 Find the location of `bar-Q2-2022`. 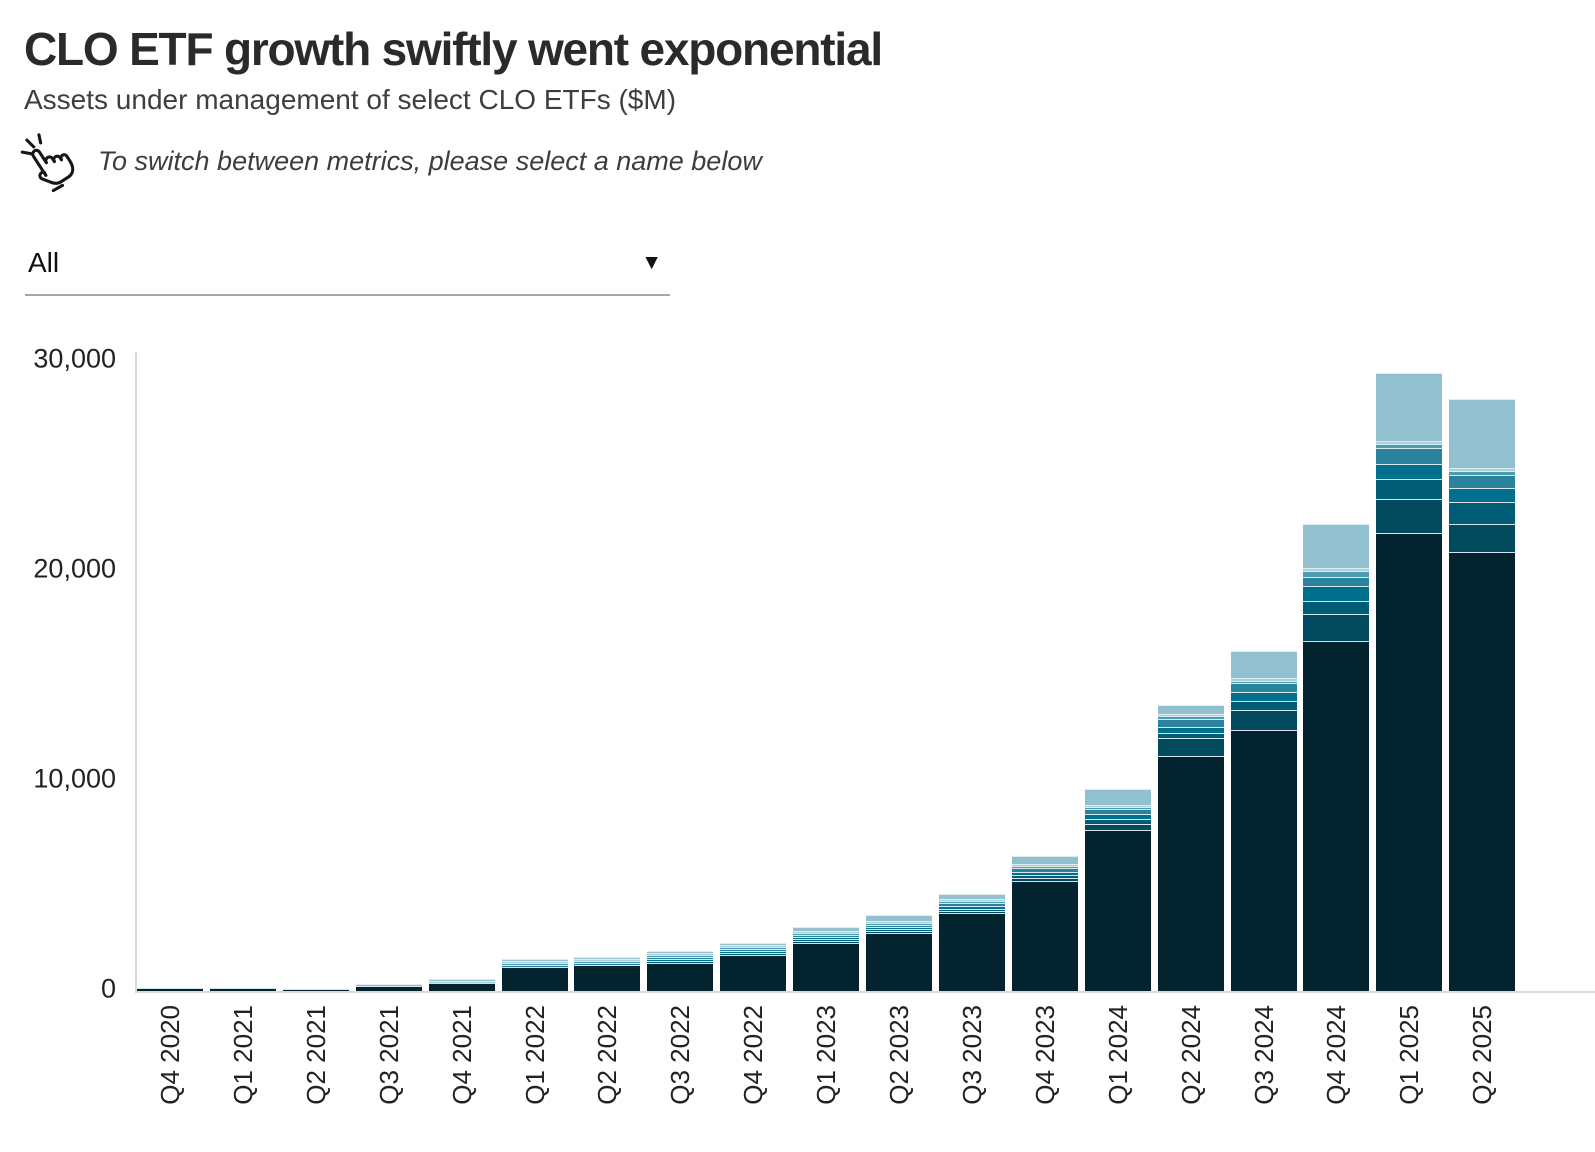

bar-Q2-2022 is located at coordinates (607, 973).